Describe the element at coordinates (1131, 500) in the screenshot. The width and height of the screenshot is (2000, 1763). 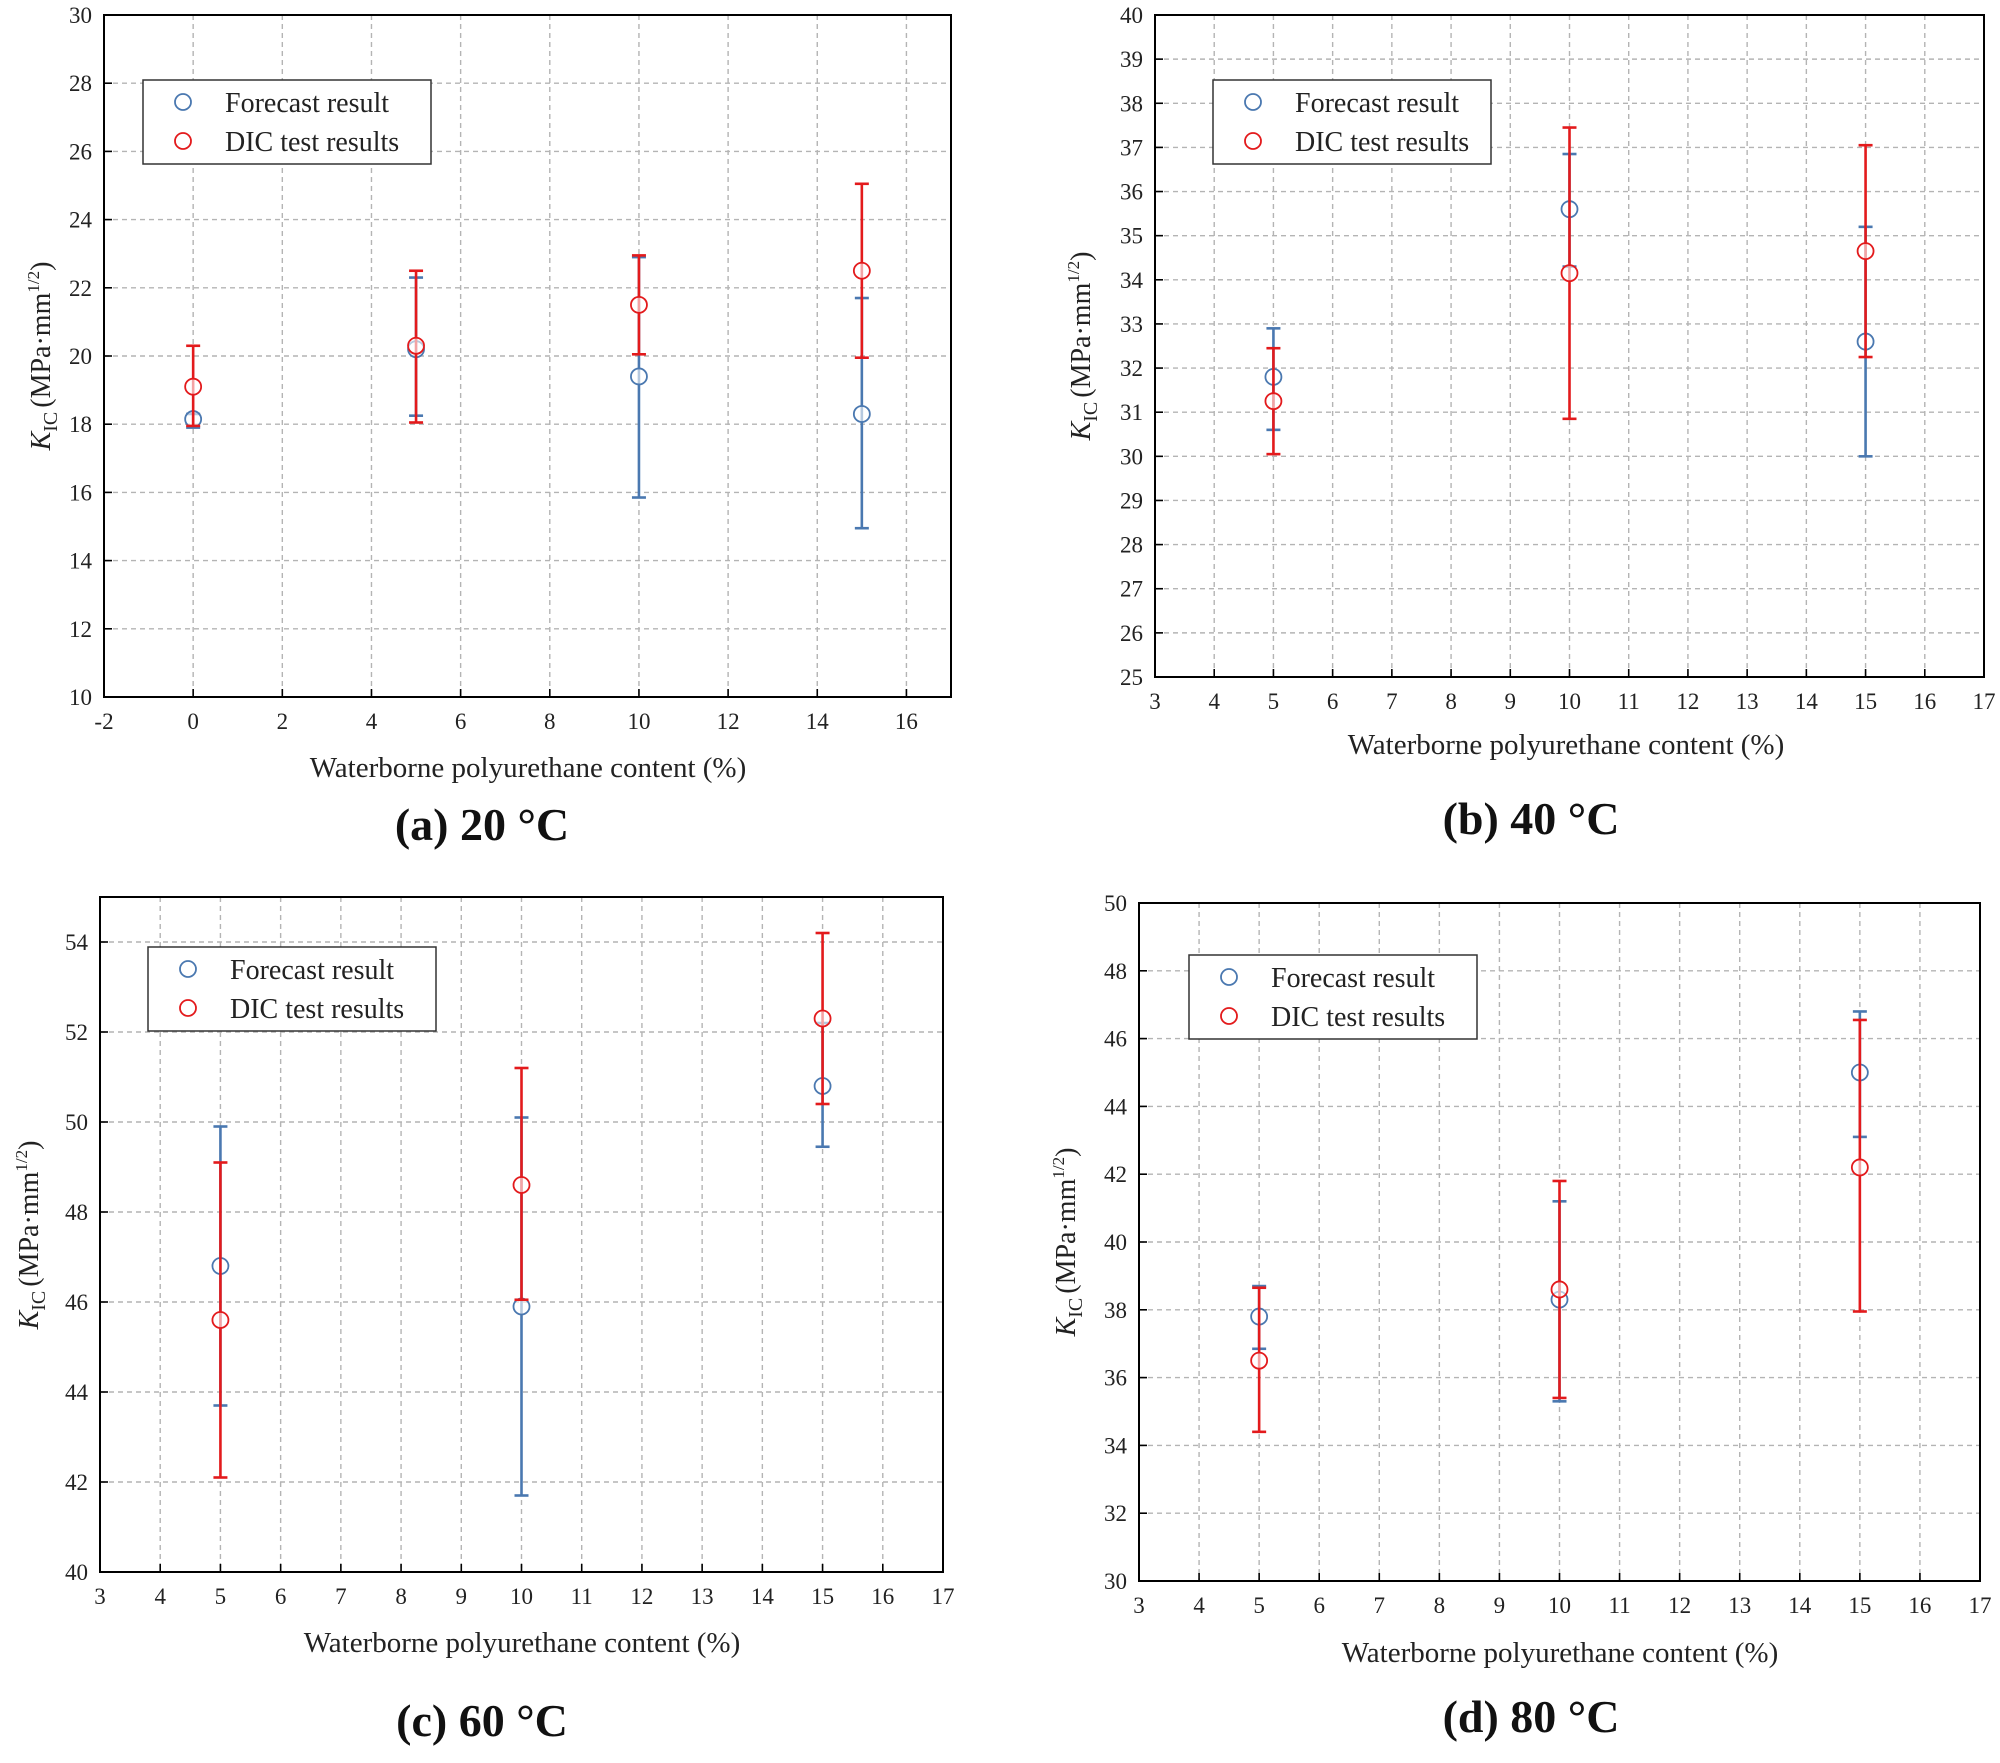
I see `y-tick-label: 29` at that location.